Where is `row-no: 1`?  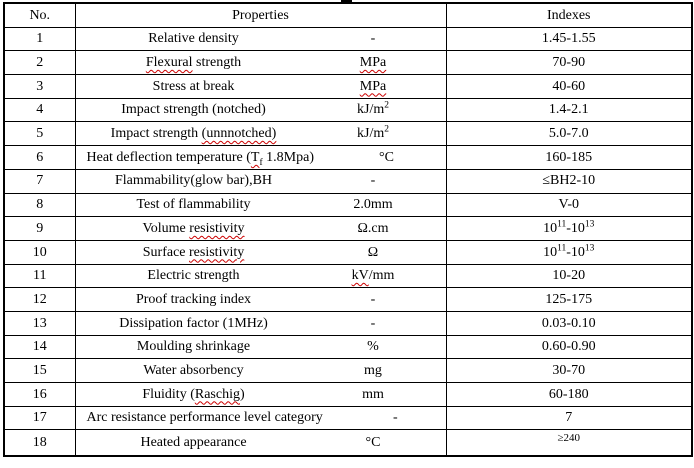 row-no: 1 is located at coordinates (39, 39).